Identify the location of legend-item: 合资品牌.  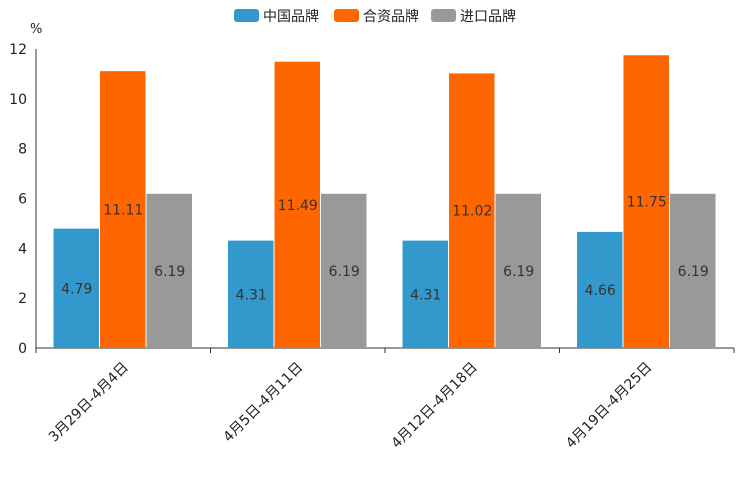
(376, 16).